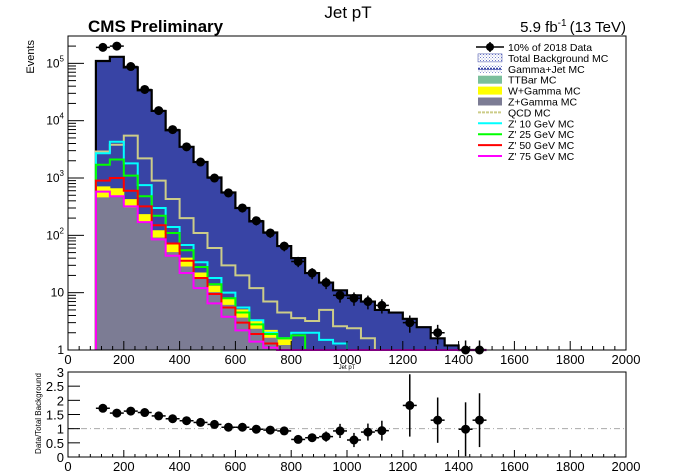 This screenshot has height=472, width=696. What do you see at coordinates (55, 415) in the screenshot?
I see `ratio-y-tick-label: 1.5` at bounding box center [55, 415].